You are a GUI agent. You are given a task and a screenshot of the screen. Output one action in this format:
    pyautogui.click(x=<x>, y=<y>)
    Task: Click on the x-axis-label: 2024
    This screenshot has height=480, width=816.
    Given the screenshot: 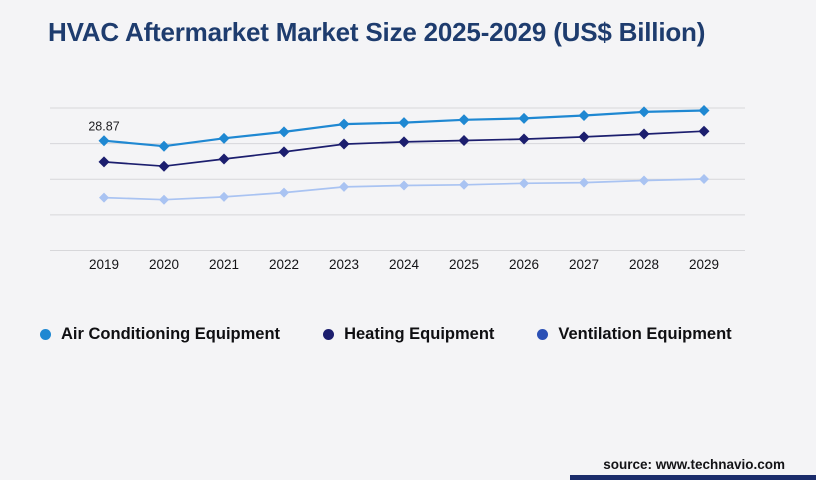 What is the action you would take?
    pyautogui.click(x=404, y=264)
    